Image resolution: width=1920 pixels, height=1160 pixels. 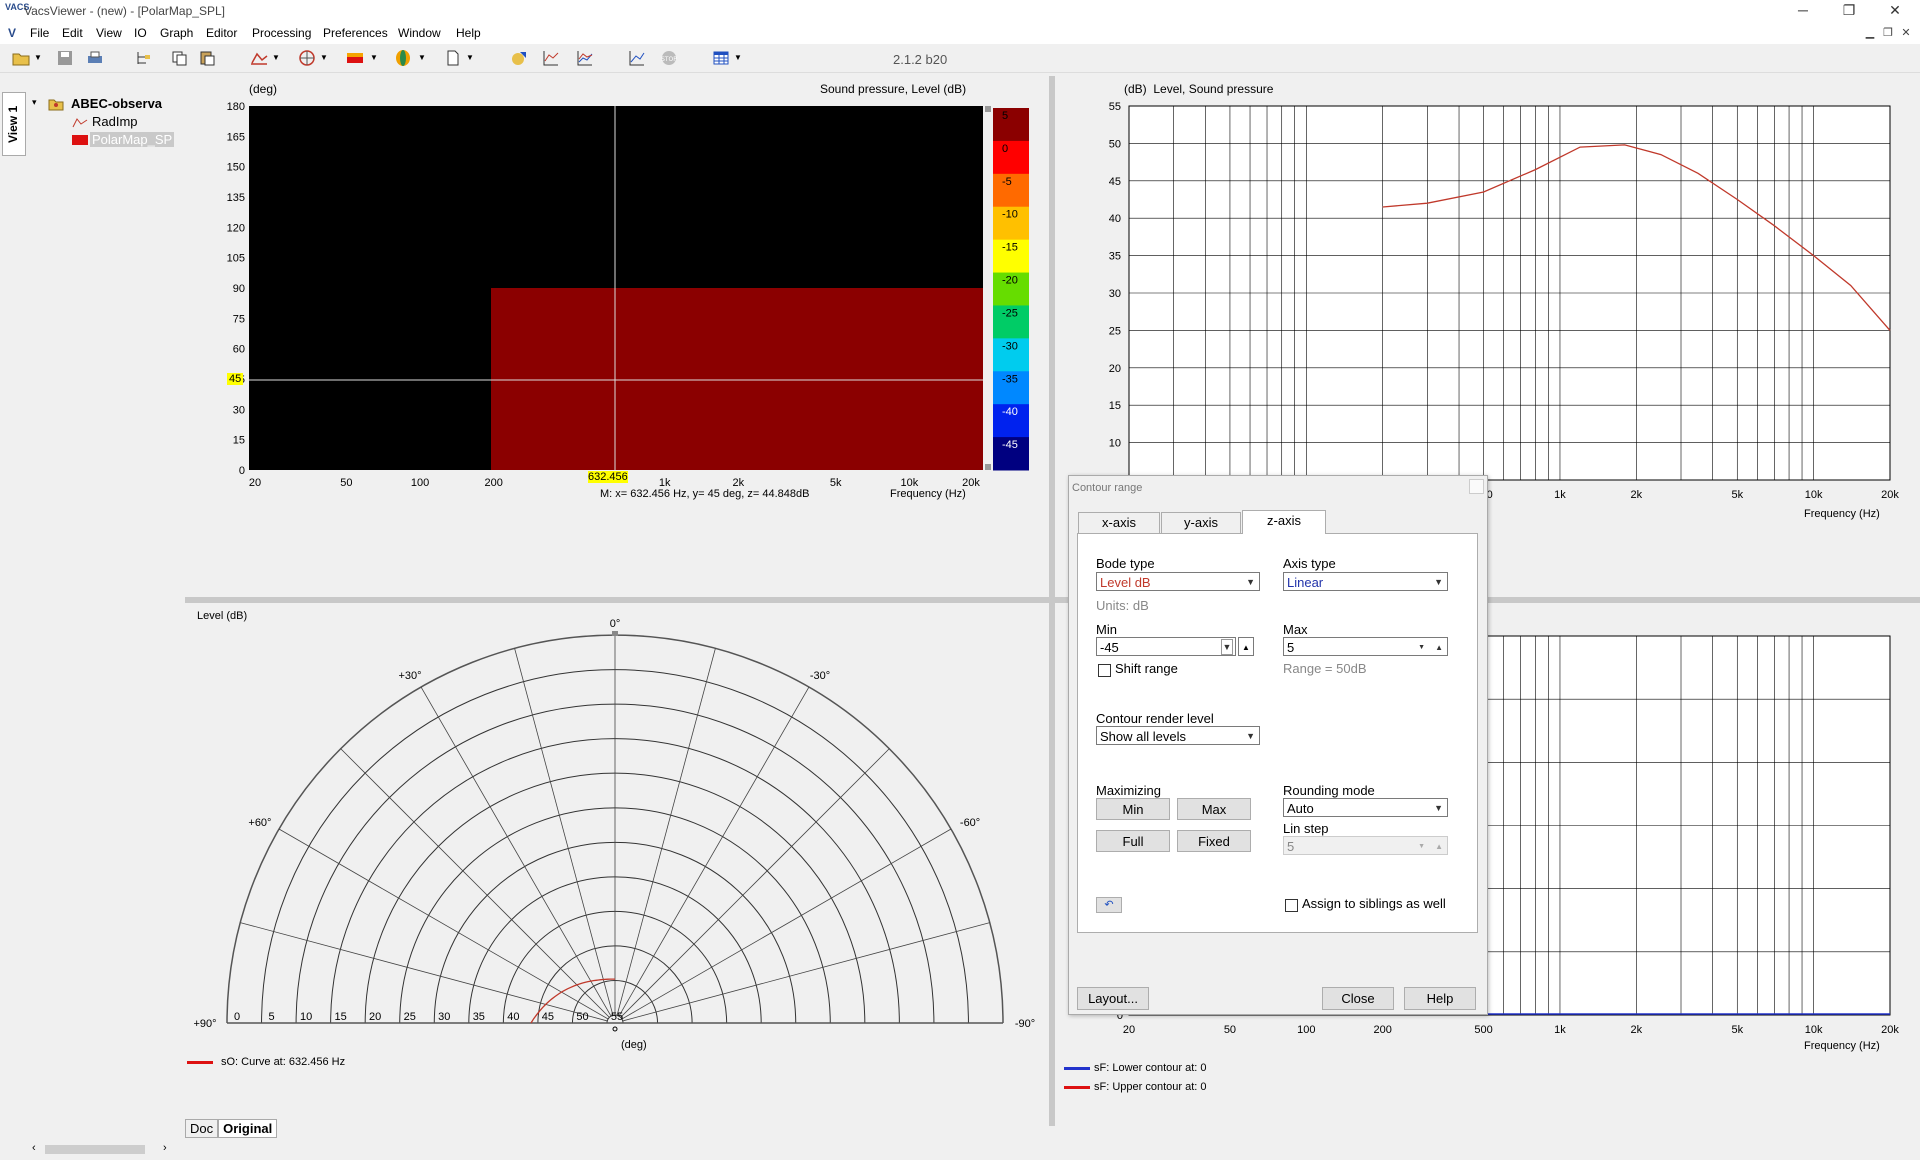 What do you see at coordinates (248, 1128) in the screenshot?
I see `tab-original: Original` at bounding box center [248, 1128].